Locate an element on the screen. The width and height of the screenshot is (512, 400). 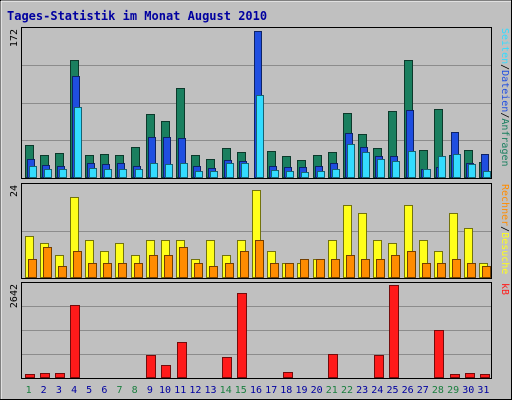
right-legend-label: Rechner/Besuche is located at coordinates (504, 229).